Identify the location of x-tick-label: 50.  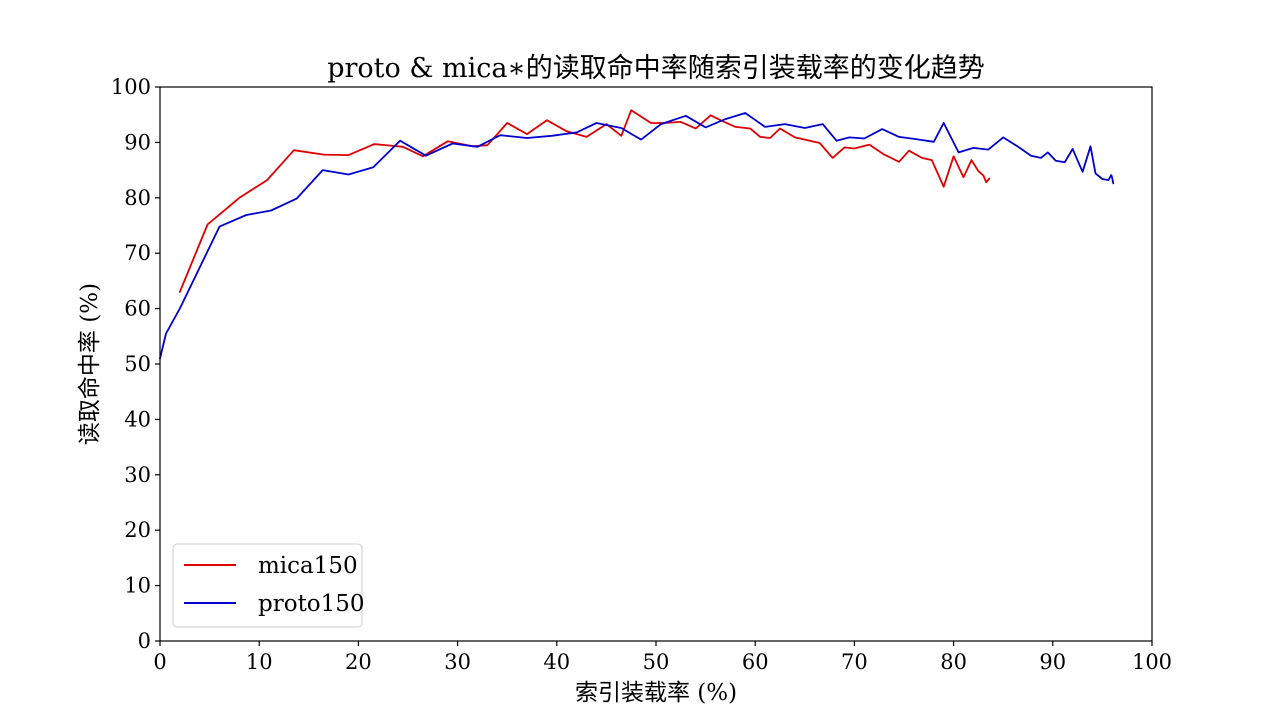
(656, 662).